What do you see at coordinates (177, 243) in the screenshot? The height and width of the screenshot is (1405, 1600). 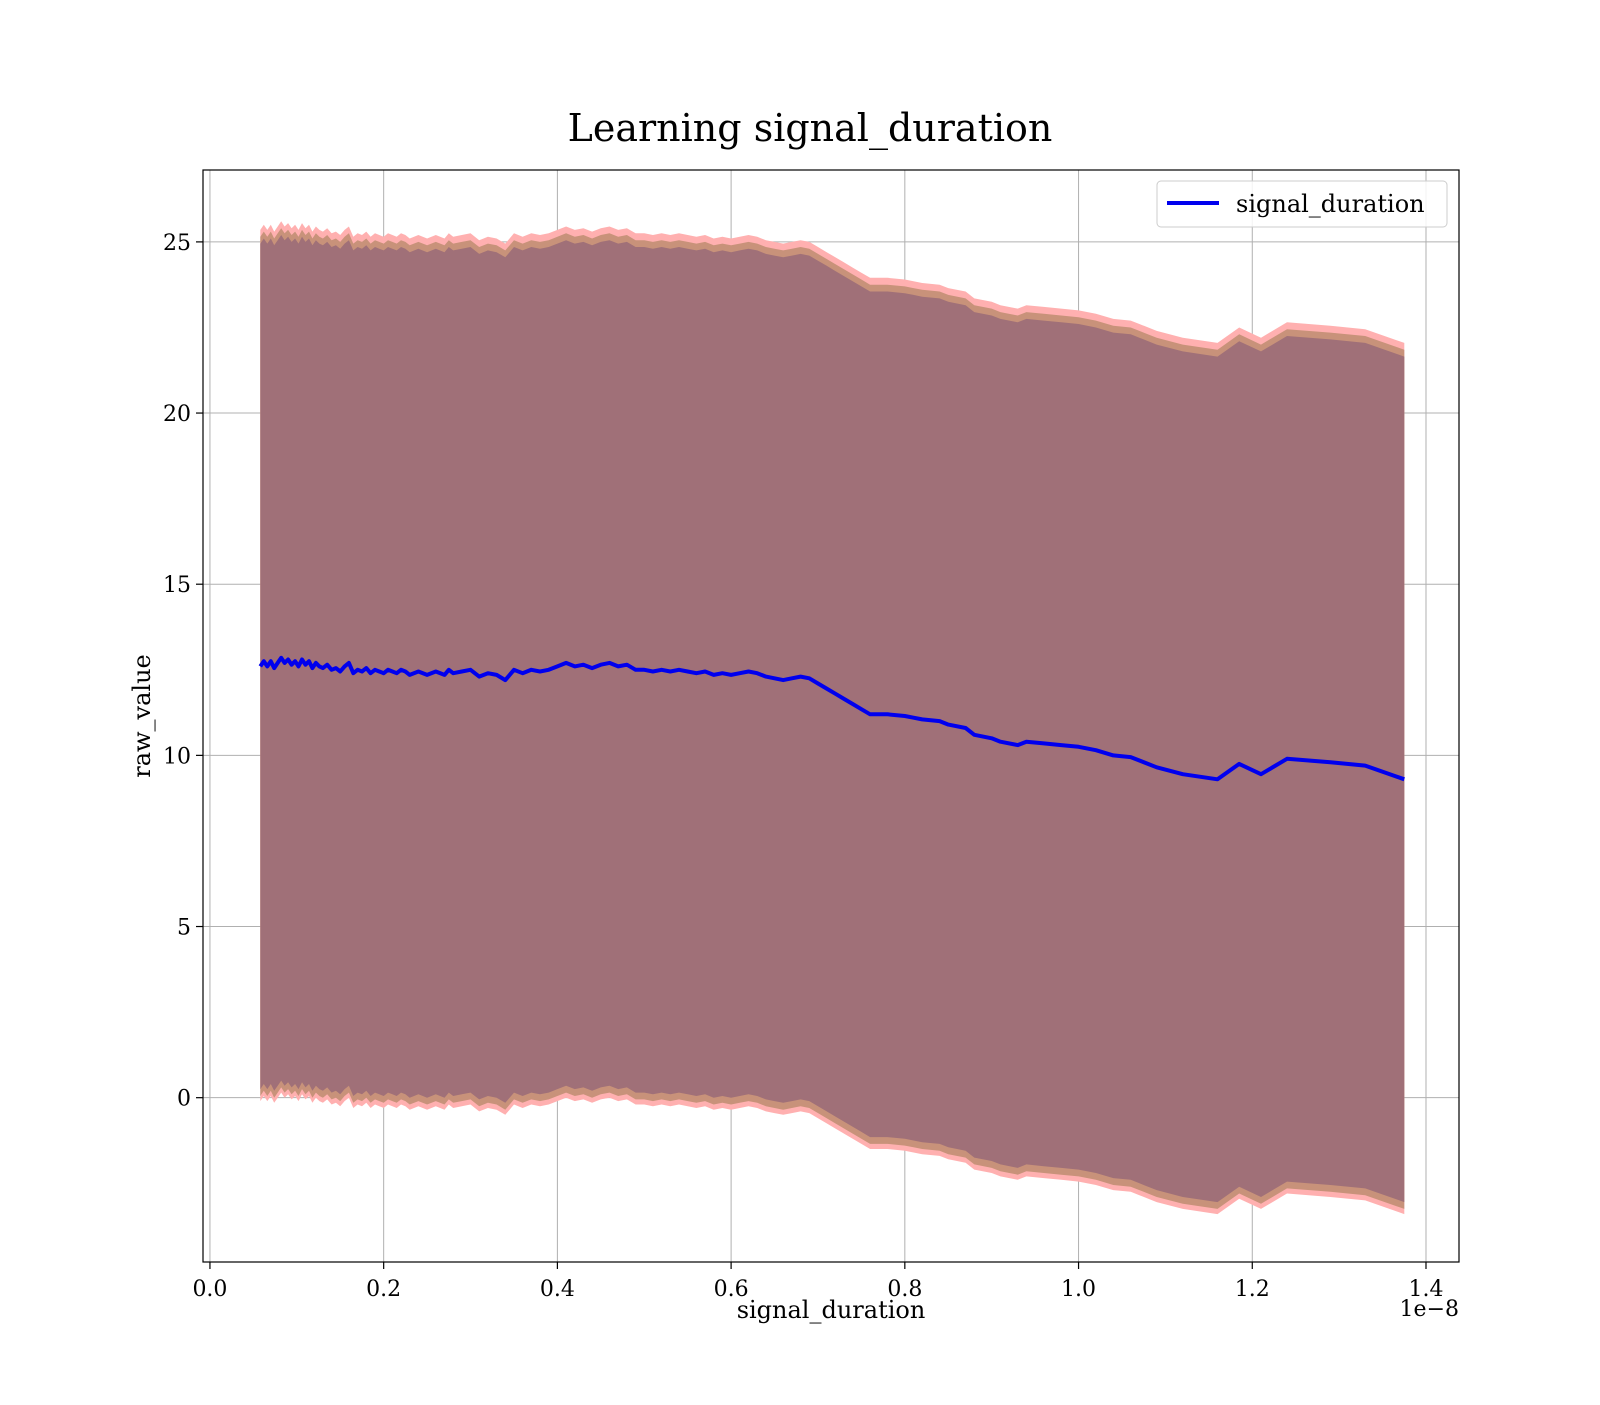 I see `y-tick-label: 25` at bounding box center [177, 243].